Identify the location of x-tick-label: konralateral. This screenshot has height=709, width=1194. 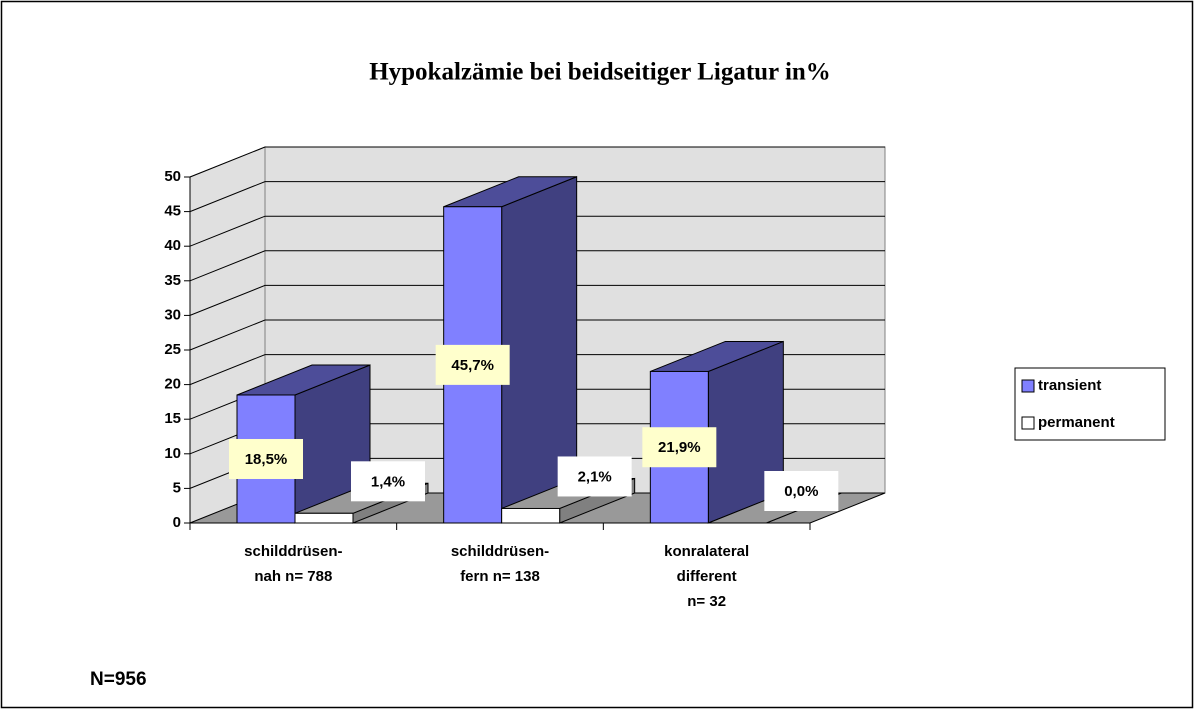
(706, 551).